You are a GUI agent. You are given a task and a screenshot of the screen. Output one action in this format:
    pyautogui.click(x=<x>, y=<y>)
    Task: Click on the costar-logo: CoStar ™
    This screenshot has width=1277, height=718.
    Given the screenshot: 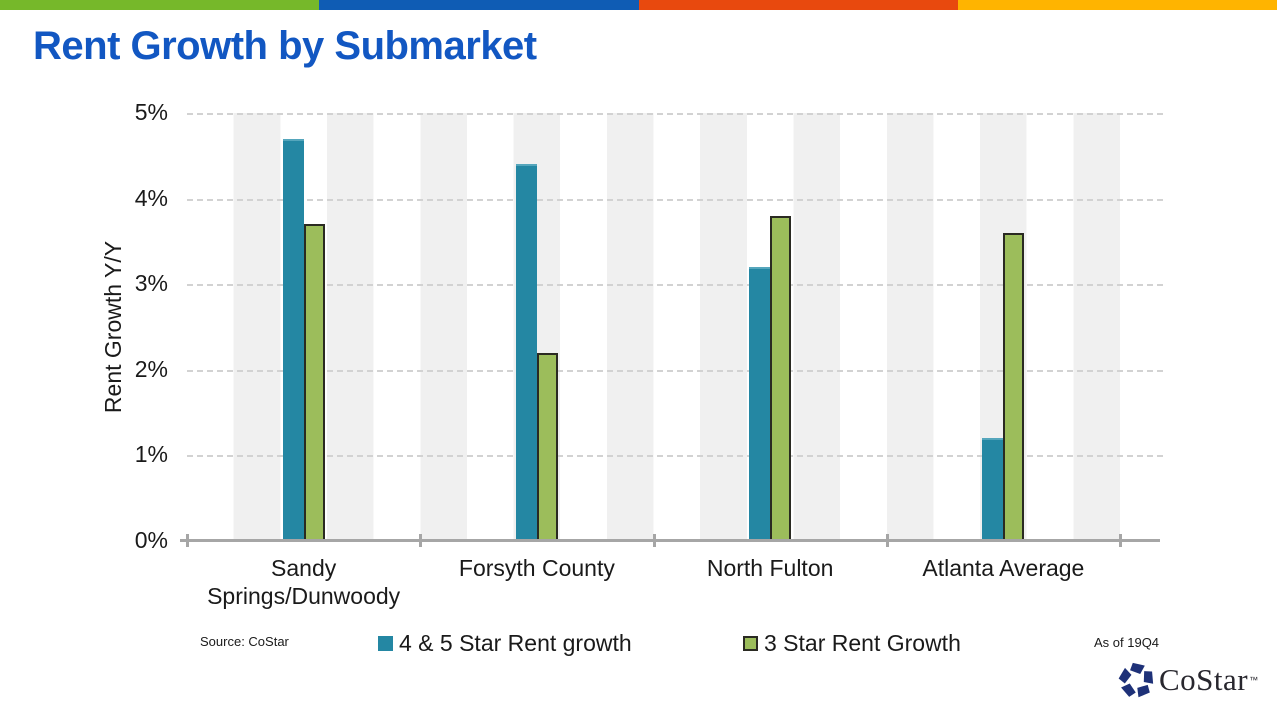 What is the action you would take?
    pyautogui.click(x=1188, y=679)
    